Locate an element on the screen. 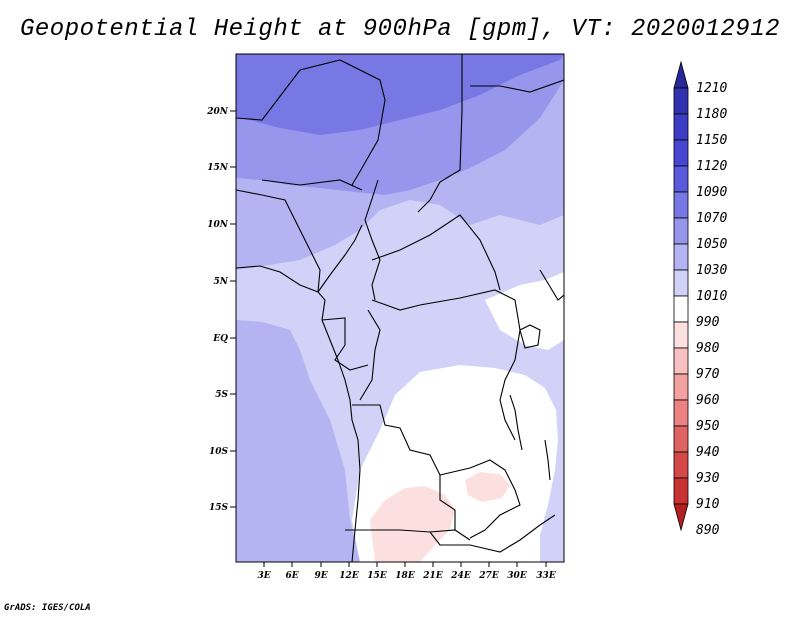 The width and height of the screenshot is (800, 618). colorbar-label-990: 990 is located at coordinates (708, 322).